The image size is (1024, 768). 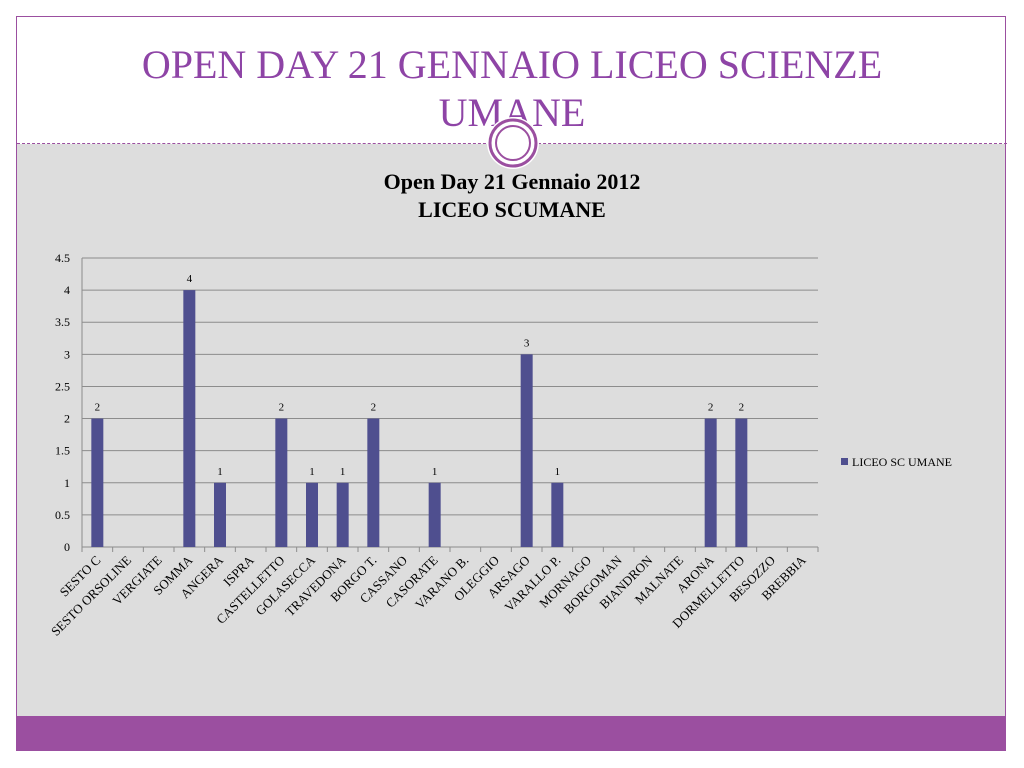 I want to click on y-tick-label: 2.5, so click(x=62, y=386).